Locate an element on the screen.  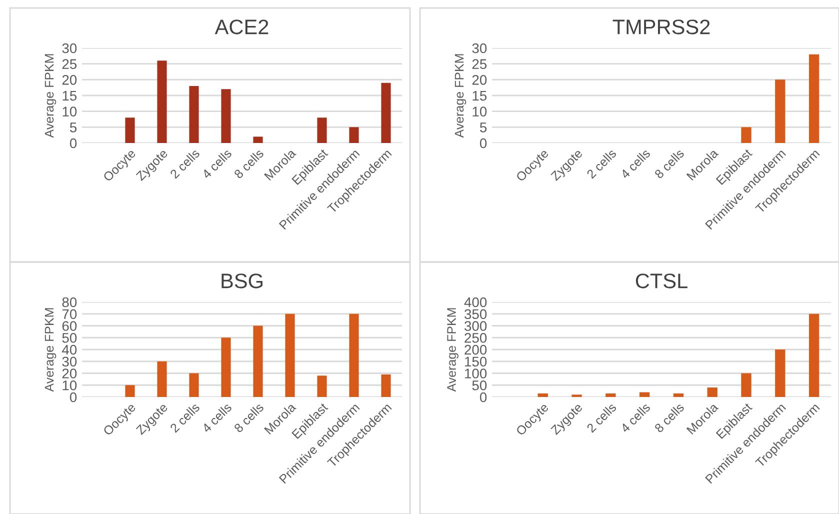
y-tick-label: 300 is located at coordinates (475, 326).